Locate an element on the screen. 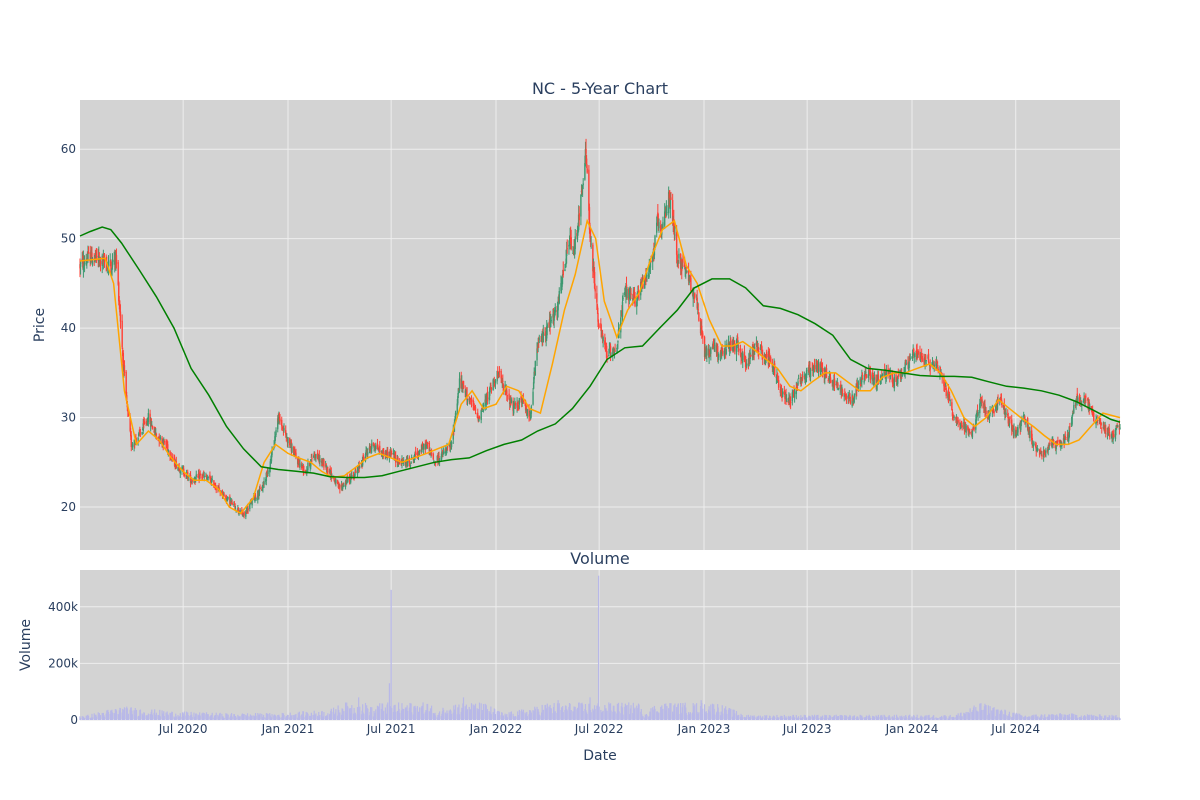 The height and width of the screenshot is (800, 1200). price-y-tick-label: 50 is located at coordinates (68, 239).